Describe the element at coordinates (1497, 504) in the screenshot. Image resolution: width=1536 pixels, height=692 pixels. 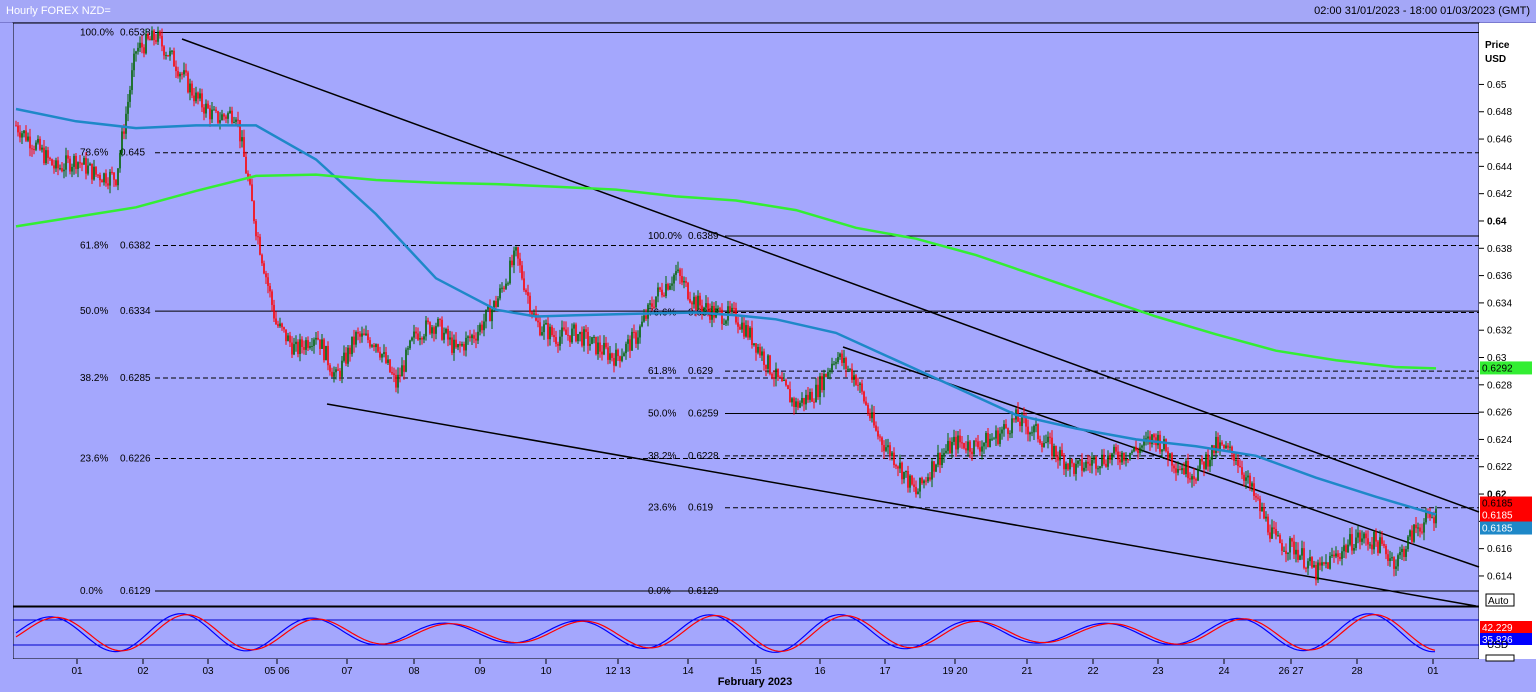
I see `last-price-value: 0.6185` at that location.